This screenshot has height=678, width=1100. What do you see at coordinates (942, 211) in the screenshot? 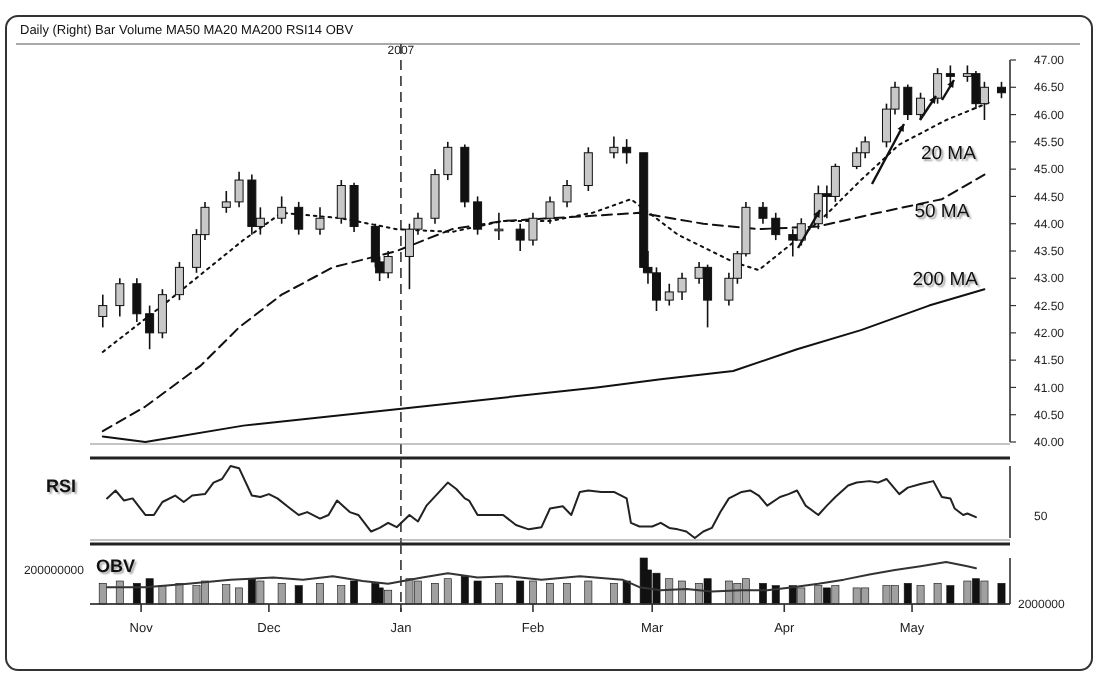
I see `series-label: 50 MA` at bounding box center [942, 211].